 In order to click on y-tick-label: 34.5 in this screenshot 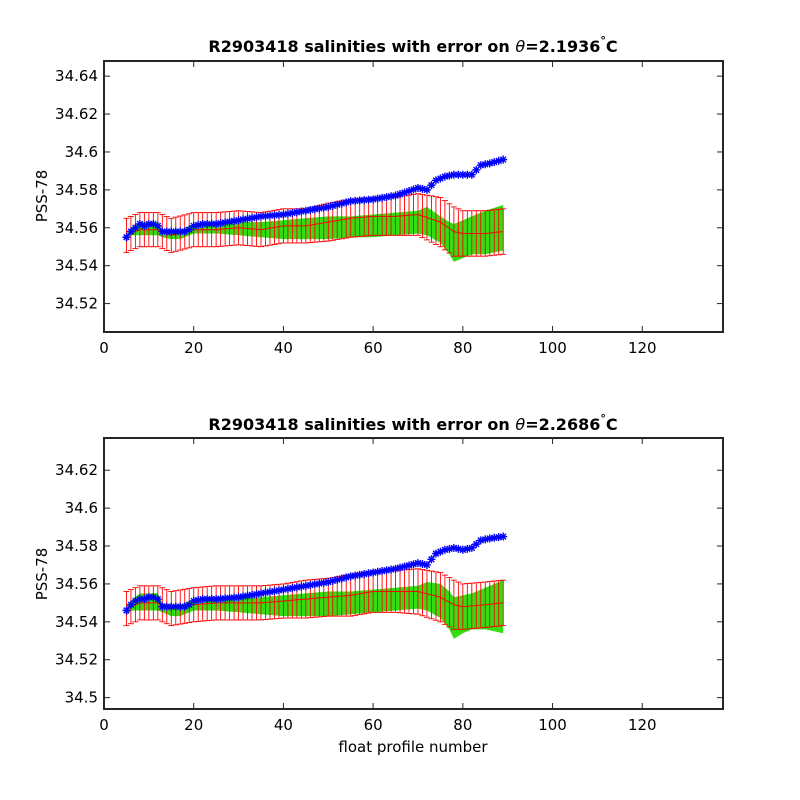, I will do `click(81, 698)`.